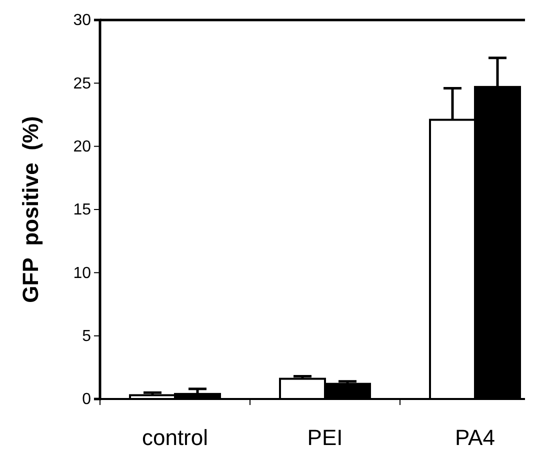 The height and width of the screenshot is (451, 546). Describe the element at coordinates (325, 437) in the screenshot. I see `x-tick-label: PEI` at that location.